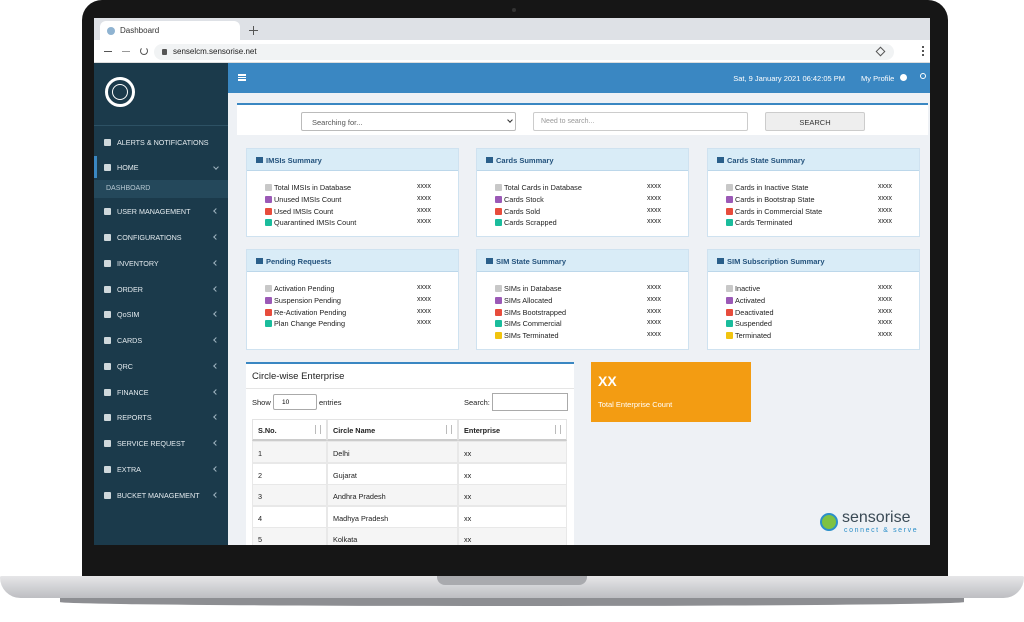  I want to click on submenu, so click(161, 189).